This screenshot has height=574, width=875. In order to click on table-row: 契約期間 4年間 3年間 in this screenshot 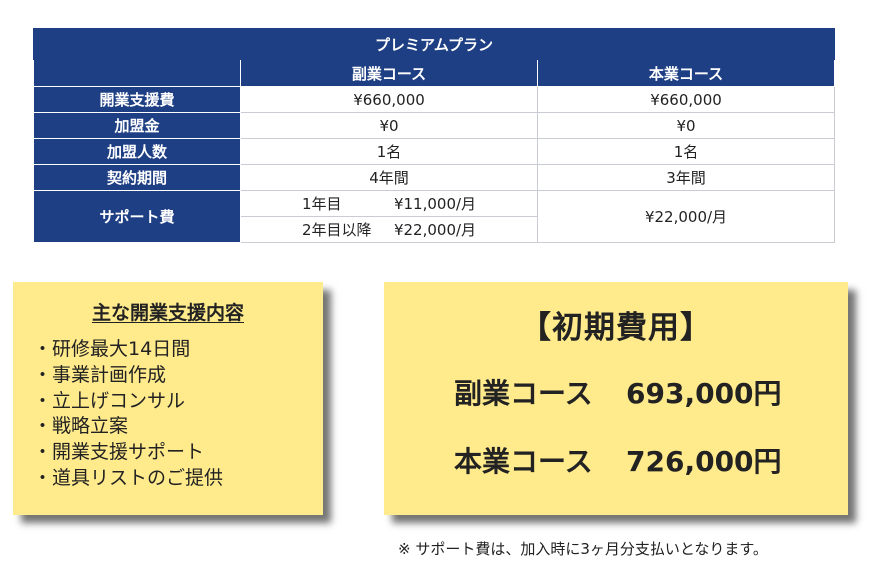, I will do `click(434, 177)`.